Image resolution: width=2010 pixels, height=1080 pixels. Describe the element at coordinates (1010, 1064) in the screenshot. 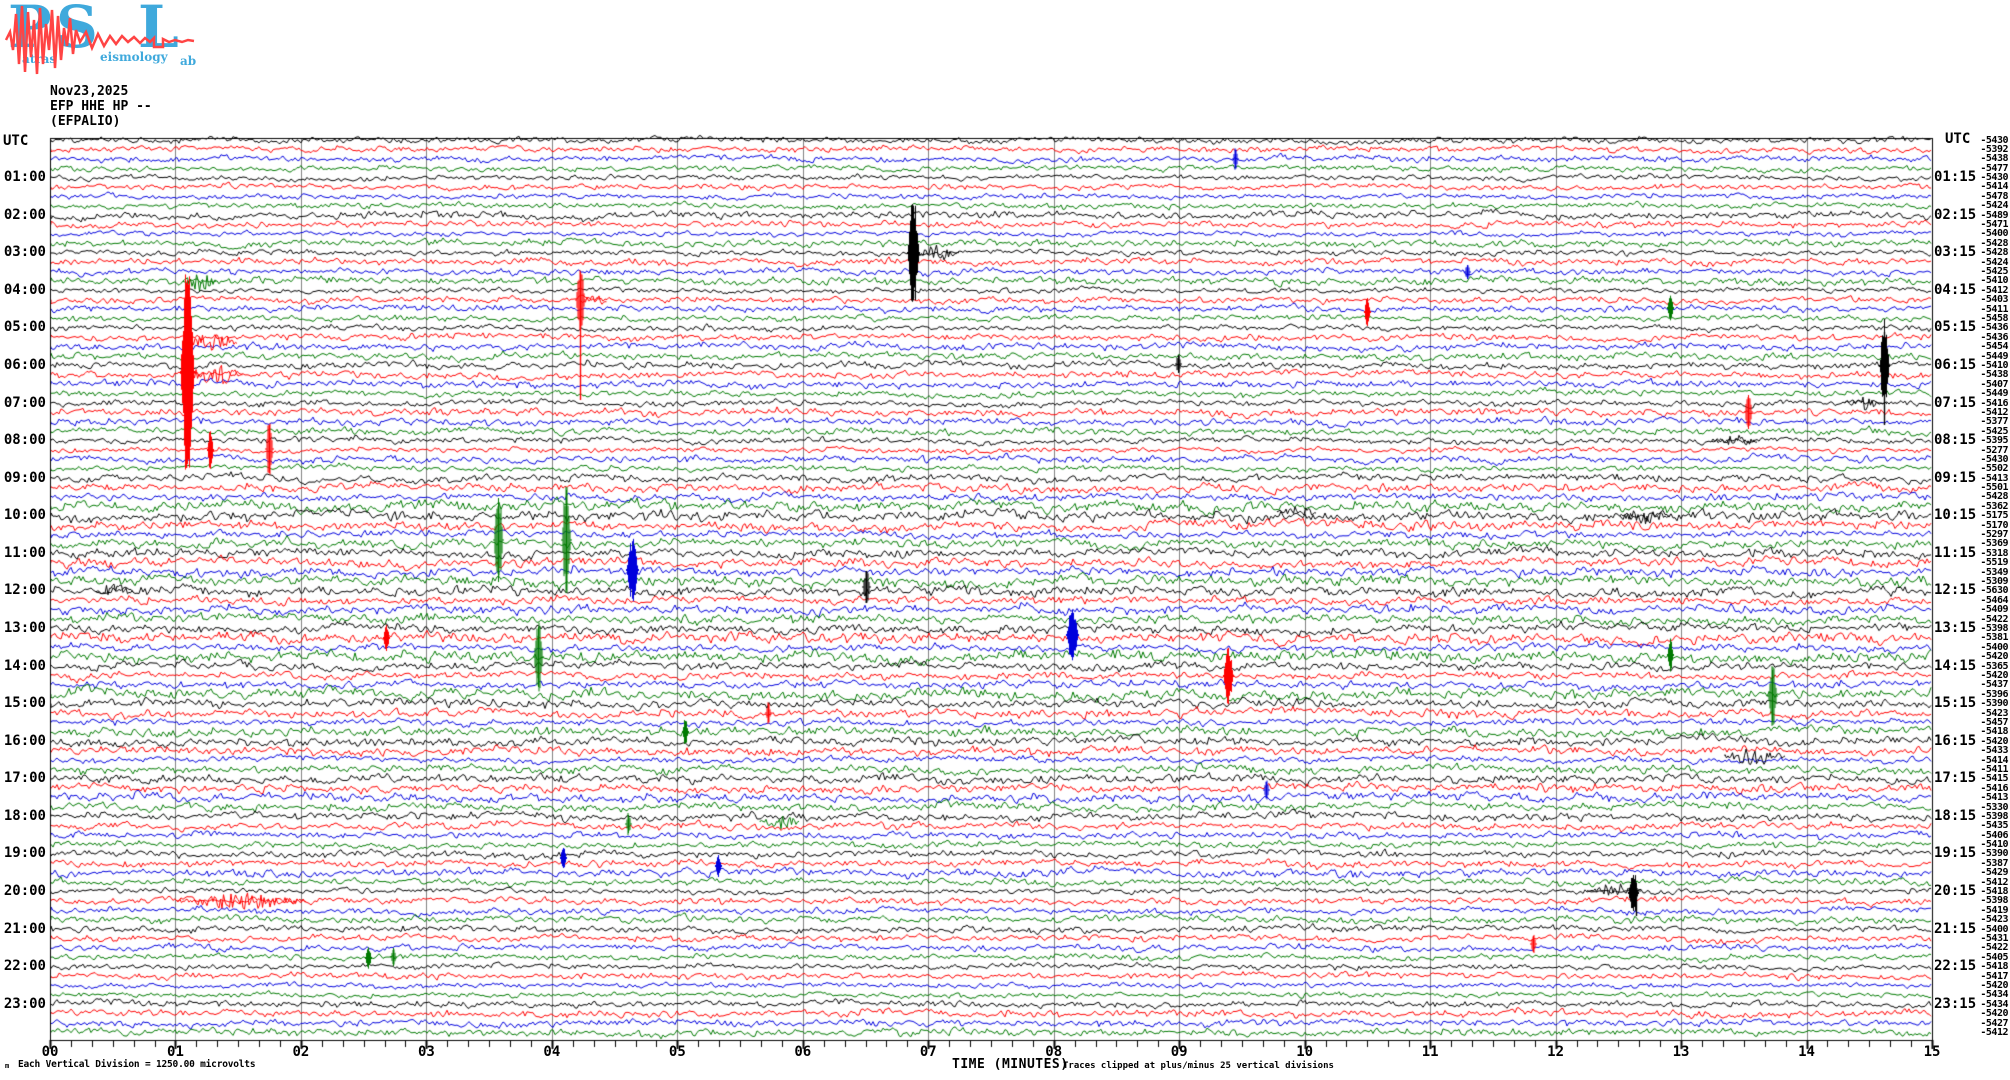

I see `x-axis-title: TIME (MINUTES)` at that location.